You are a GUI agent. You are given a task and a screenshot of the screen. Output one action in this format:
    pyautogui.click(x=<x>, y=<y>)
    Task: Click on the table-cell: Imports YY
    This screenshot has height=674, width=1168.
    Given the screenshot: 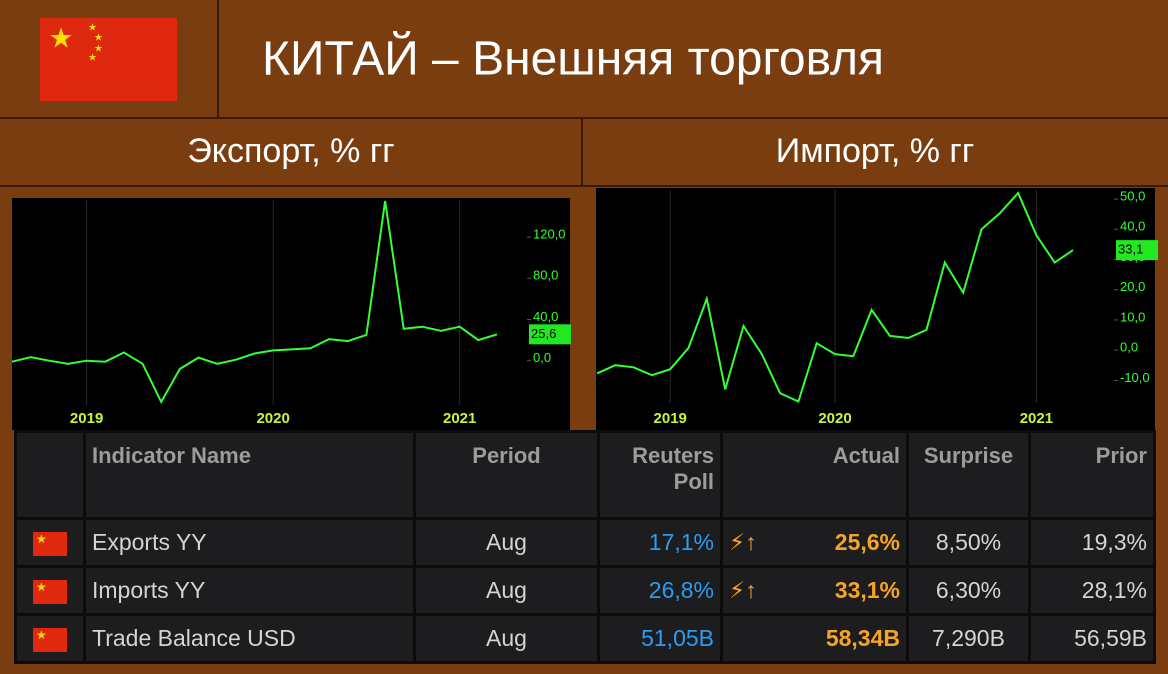 What is the action you would take?
    pyautogui.click(x=249, y=590)
    